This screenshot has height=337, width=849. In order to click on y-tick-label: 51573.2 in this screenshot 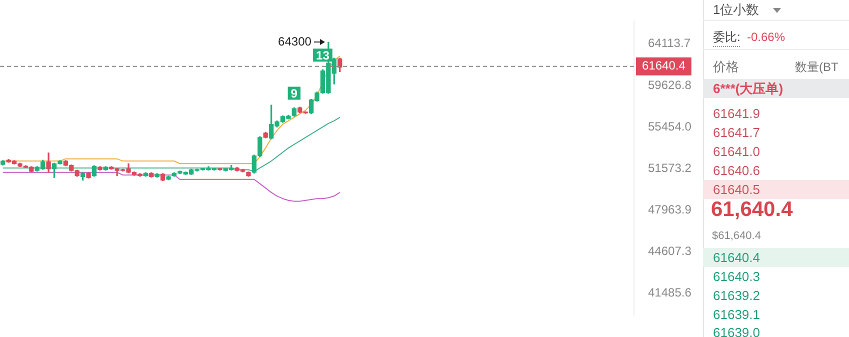, I will do `click(670, 167)`.